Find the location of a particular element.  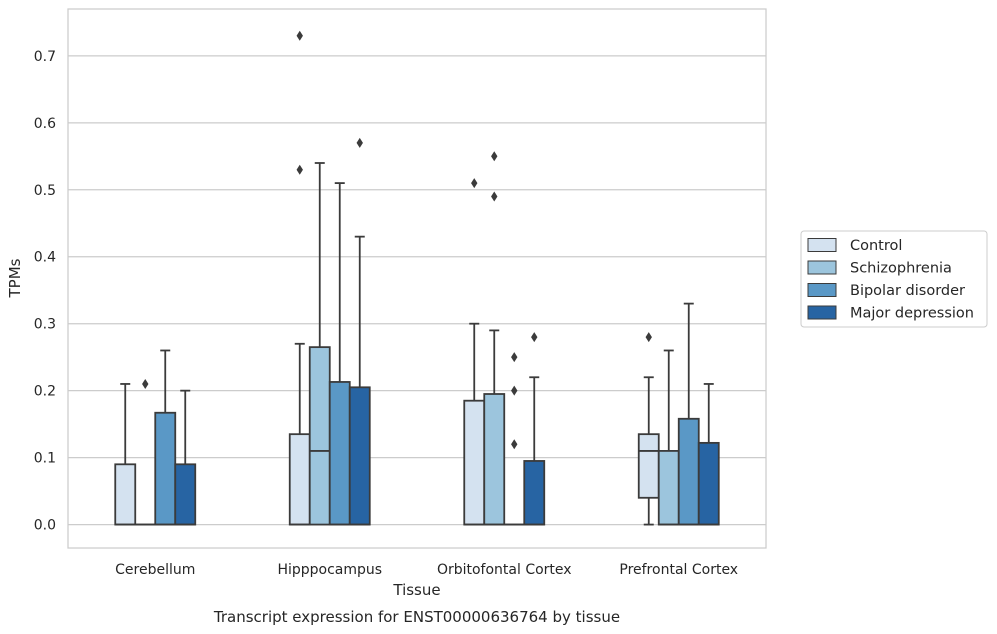

y-axis-title: TPMs is located at coordinates (15, 278).